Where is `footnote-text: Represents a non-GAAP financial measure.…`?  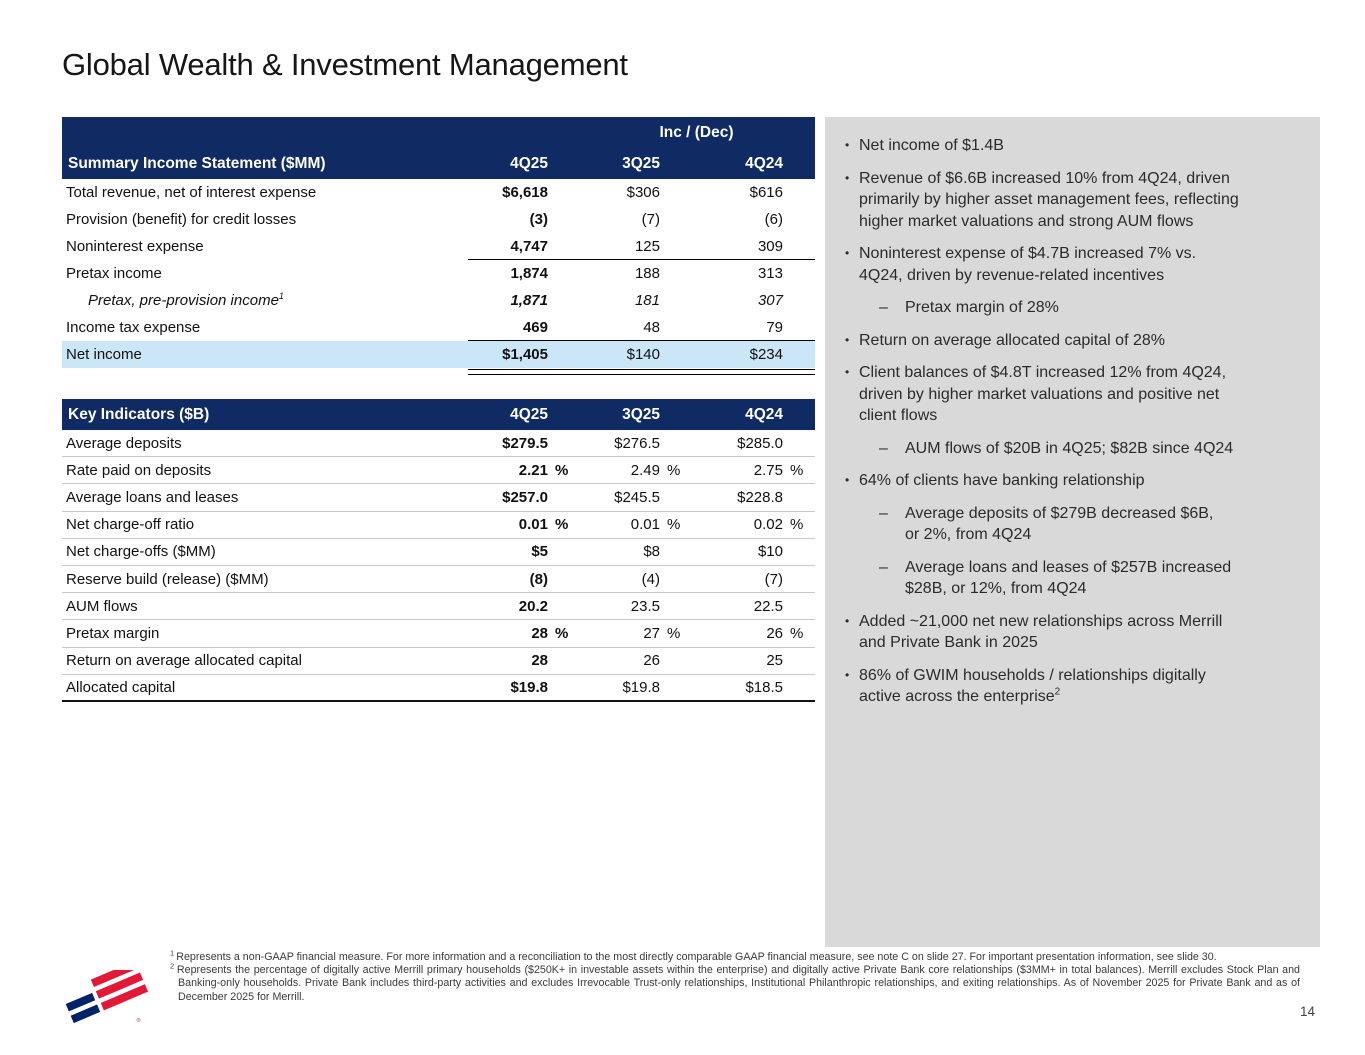 footnote-text: Represents a non-GAAP financial measure.… is located at coordinates (696, 957).